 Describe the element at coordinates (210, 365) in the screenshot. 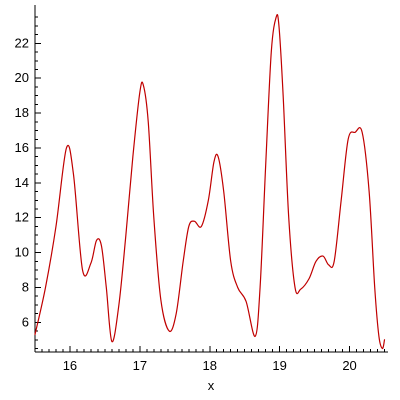

I see `x-tick-label: 18` at that location.